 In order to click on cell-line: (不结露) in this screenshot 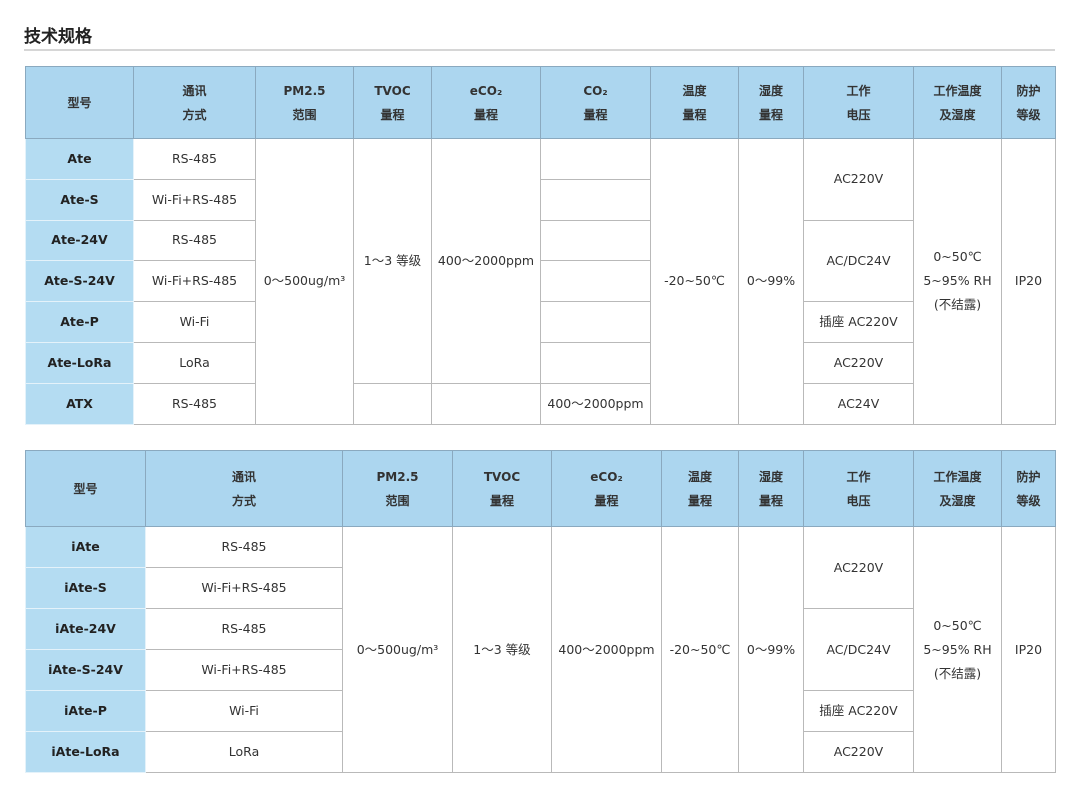, I will do `click(957, 305)`.